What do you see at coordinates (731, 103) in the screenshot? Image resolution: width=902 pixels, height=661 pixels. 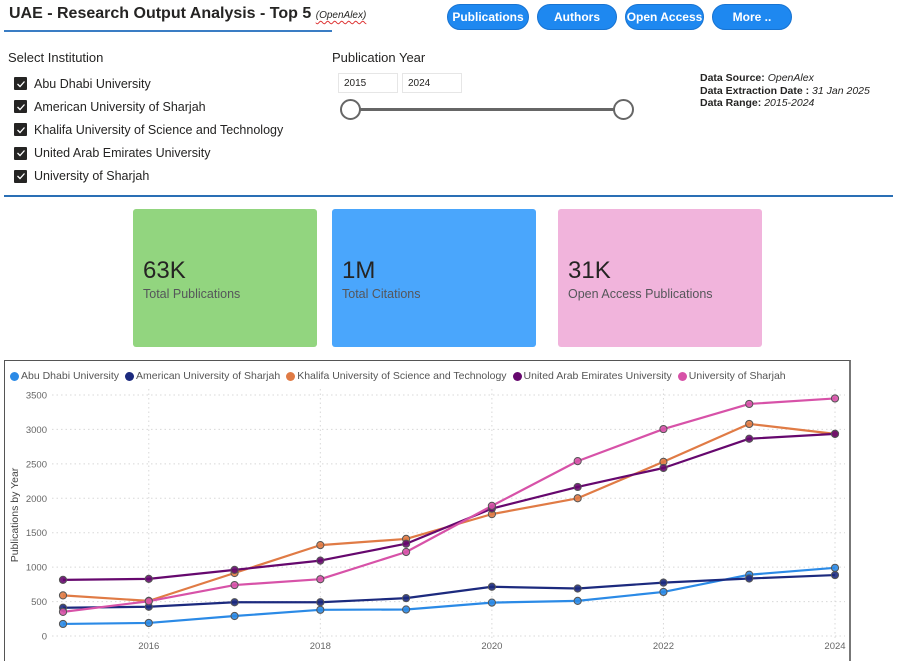 I see `data-range-label: Data Range:` at bounding box center [731, 103].